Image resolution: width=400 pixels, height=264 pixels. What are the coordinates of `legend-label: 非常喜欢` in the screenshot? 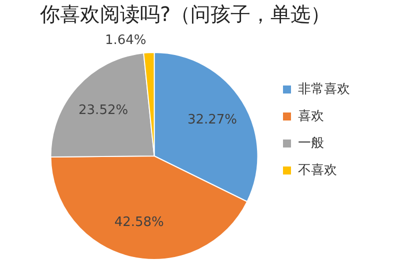 It's located at (324, 89).